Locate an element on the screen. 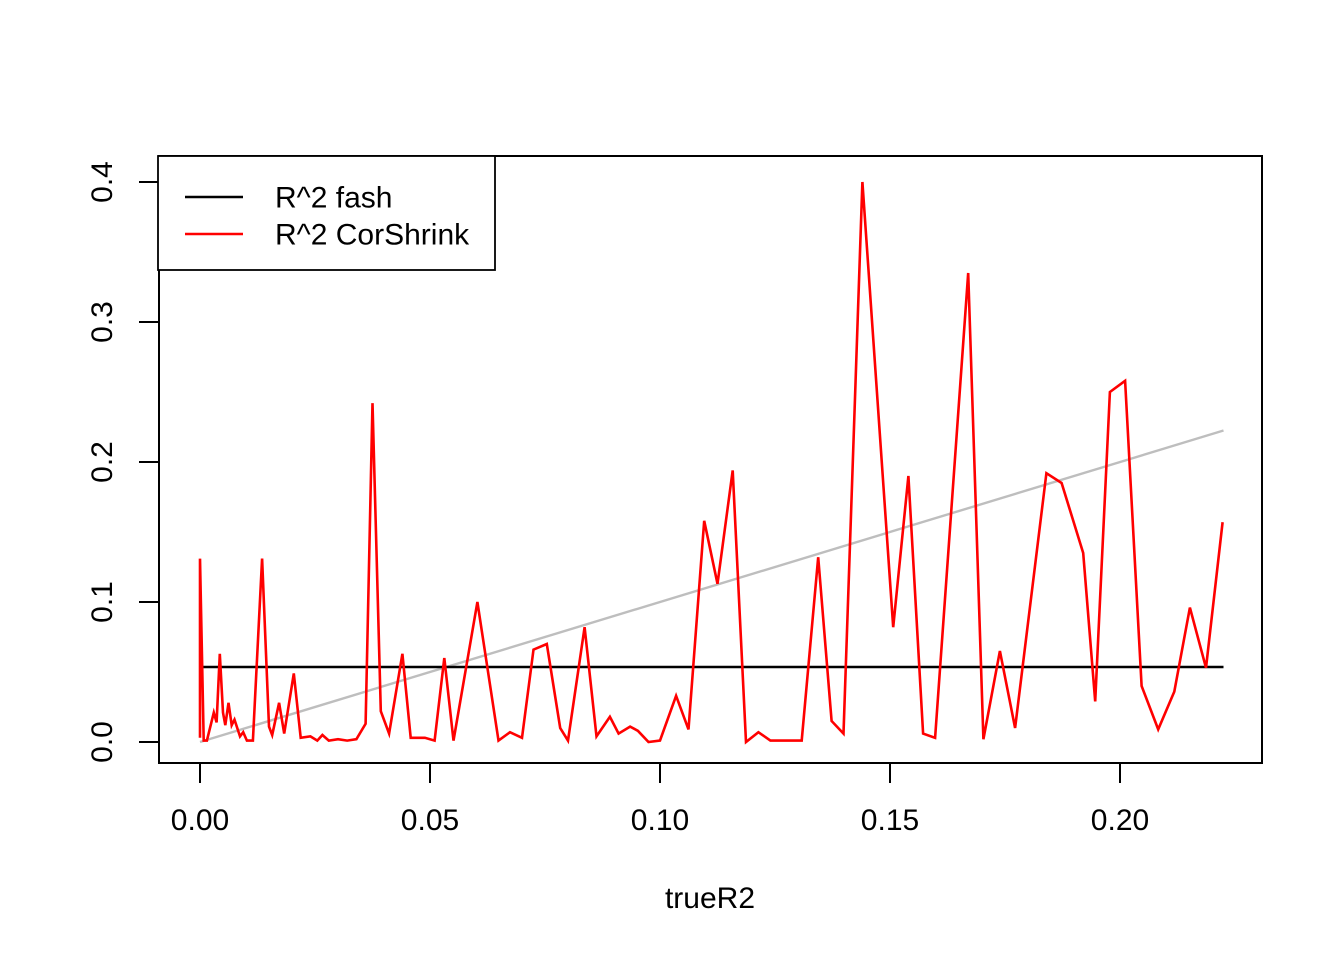 This screenshot has width=1344, height=965. y-tick-label: 0.4 is located at coordinates (102, 182).